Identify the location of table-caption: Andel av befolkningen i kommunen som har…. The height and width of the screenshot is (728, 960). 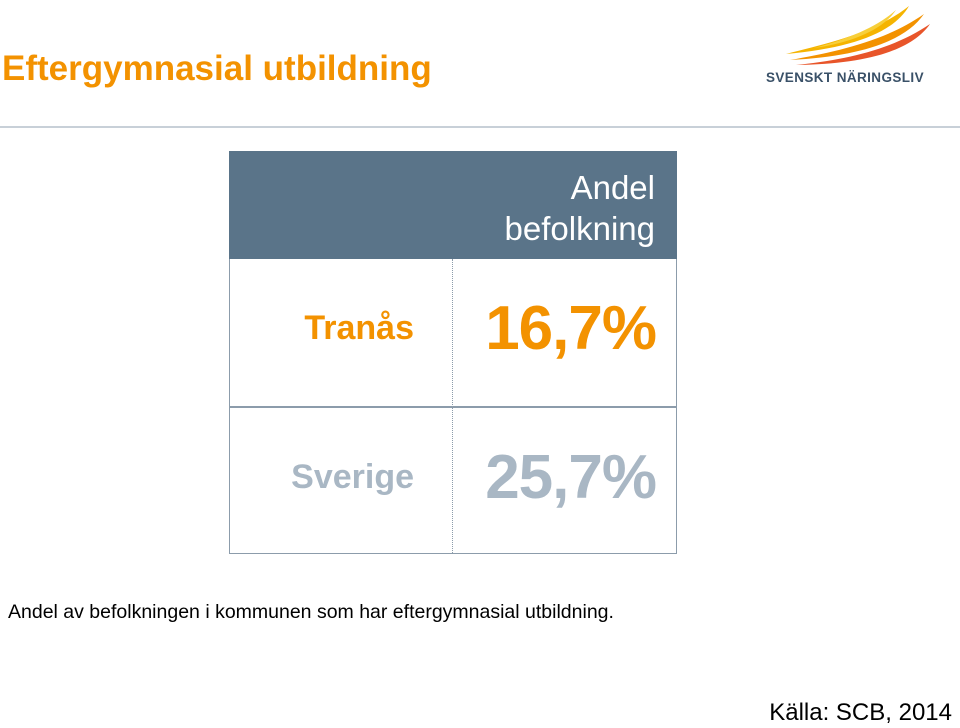
(311, 612).